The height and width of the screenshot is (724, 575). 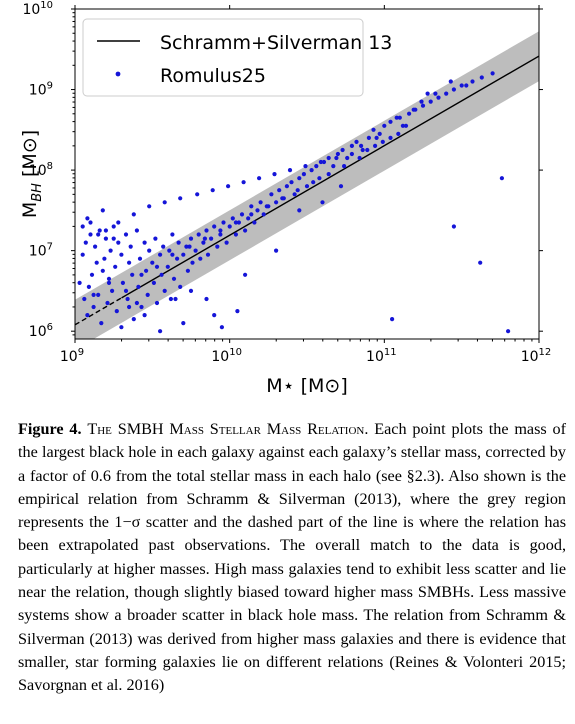 I want to click on legend-marker-romulus, so click(x=118, y=74).